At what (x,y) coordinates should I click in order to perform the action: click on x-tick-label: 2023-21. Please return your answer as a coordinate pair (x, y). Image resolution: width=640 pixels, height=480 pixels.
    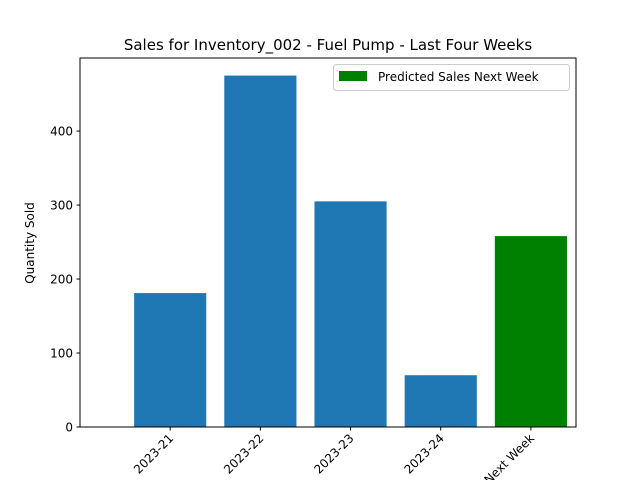
    Looking at the image, I should click on (153, 453).